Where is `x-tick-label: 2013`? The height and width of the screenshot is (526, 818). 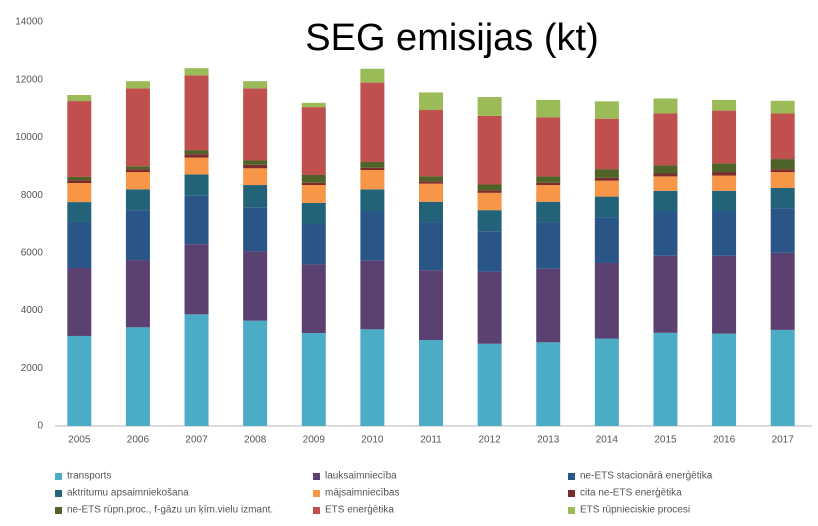 x-tick-label: 2013 is located at coordinates (548, 440).